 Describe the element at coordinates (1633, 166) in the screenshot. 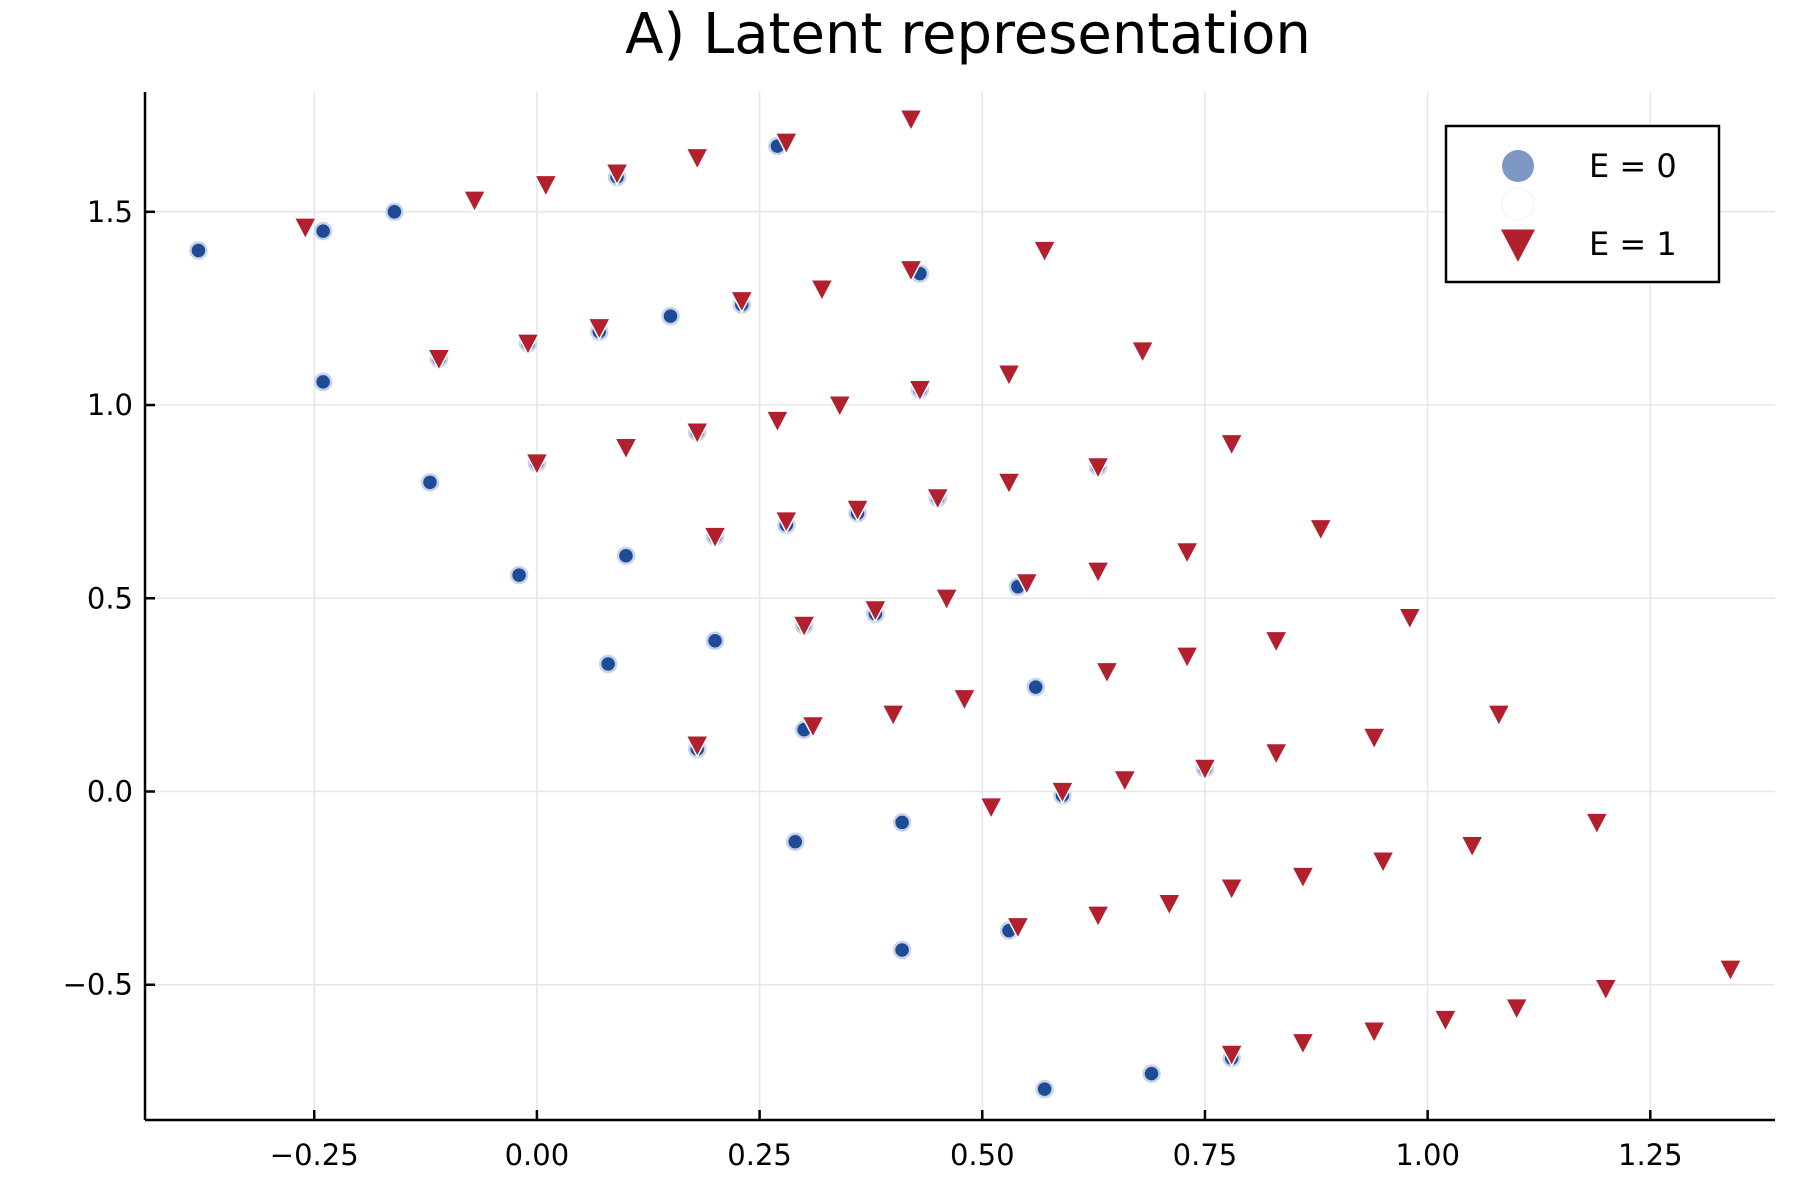

I see `legend-label: E = 0` at that location.